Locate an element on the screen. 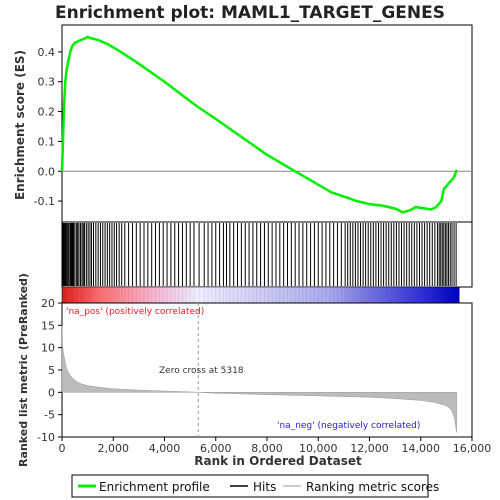 This screenshot has height=500, width=500. hits-frame is located at coordinates (267, 254).